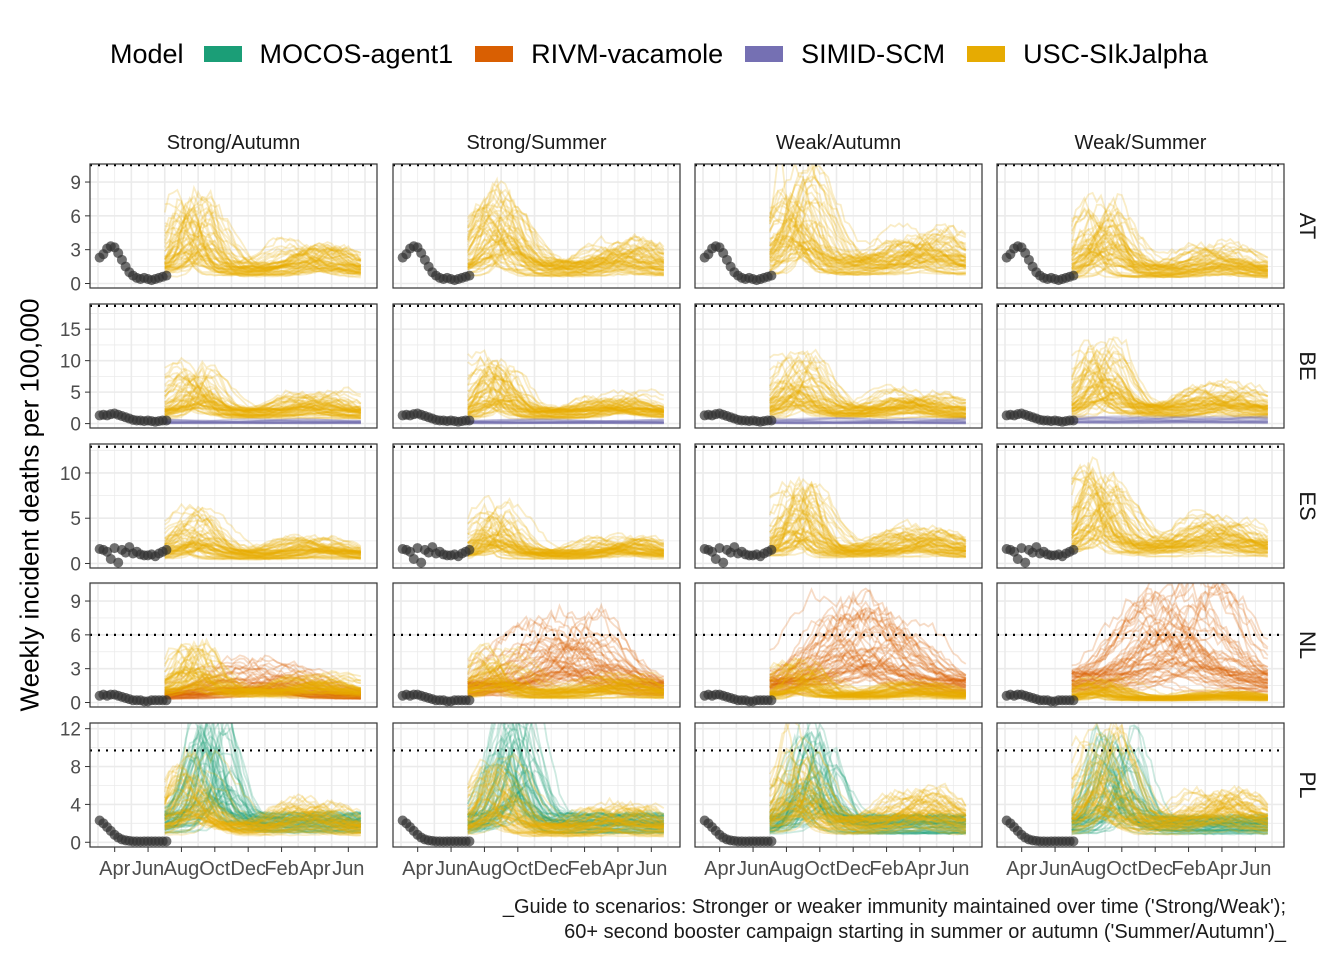 The height and width of the screenshot is (960, 1344). I want to click on panel-border, so click(1140, 645).